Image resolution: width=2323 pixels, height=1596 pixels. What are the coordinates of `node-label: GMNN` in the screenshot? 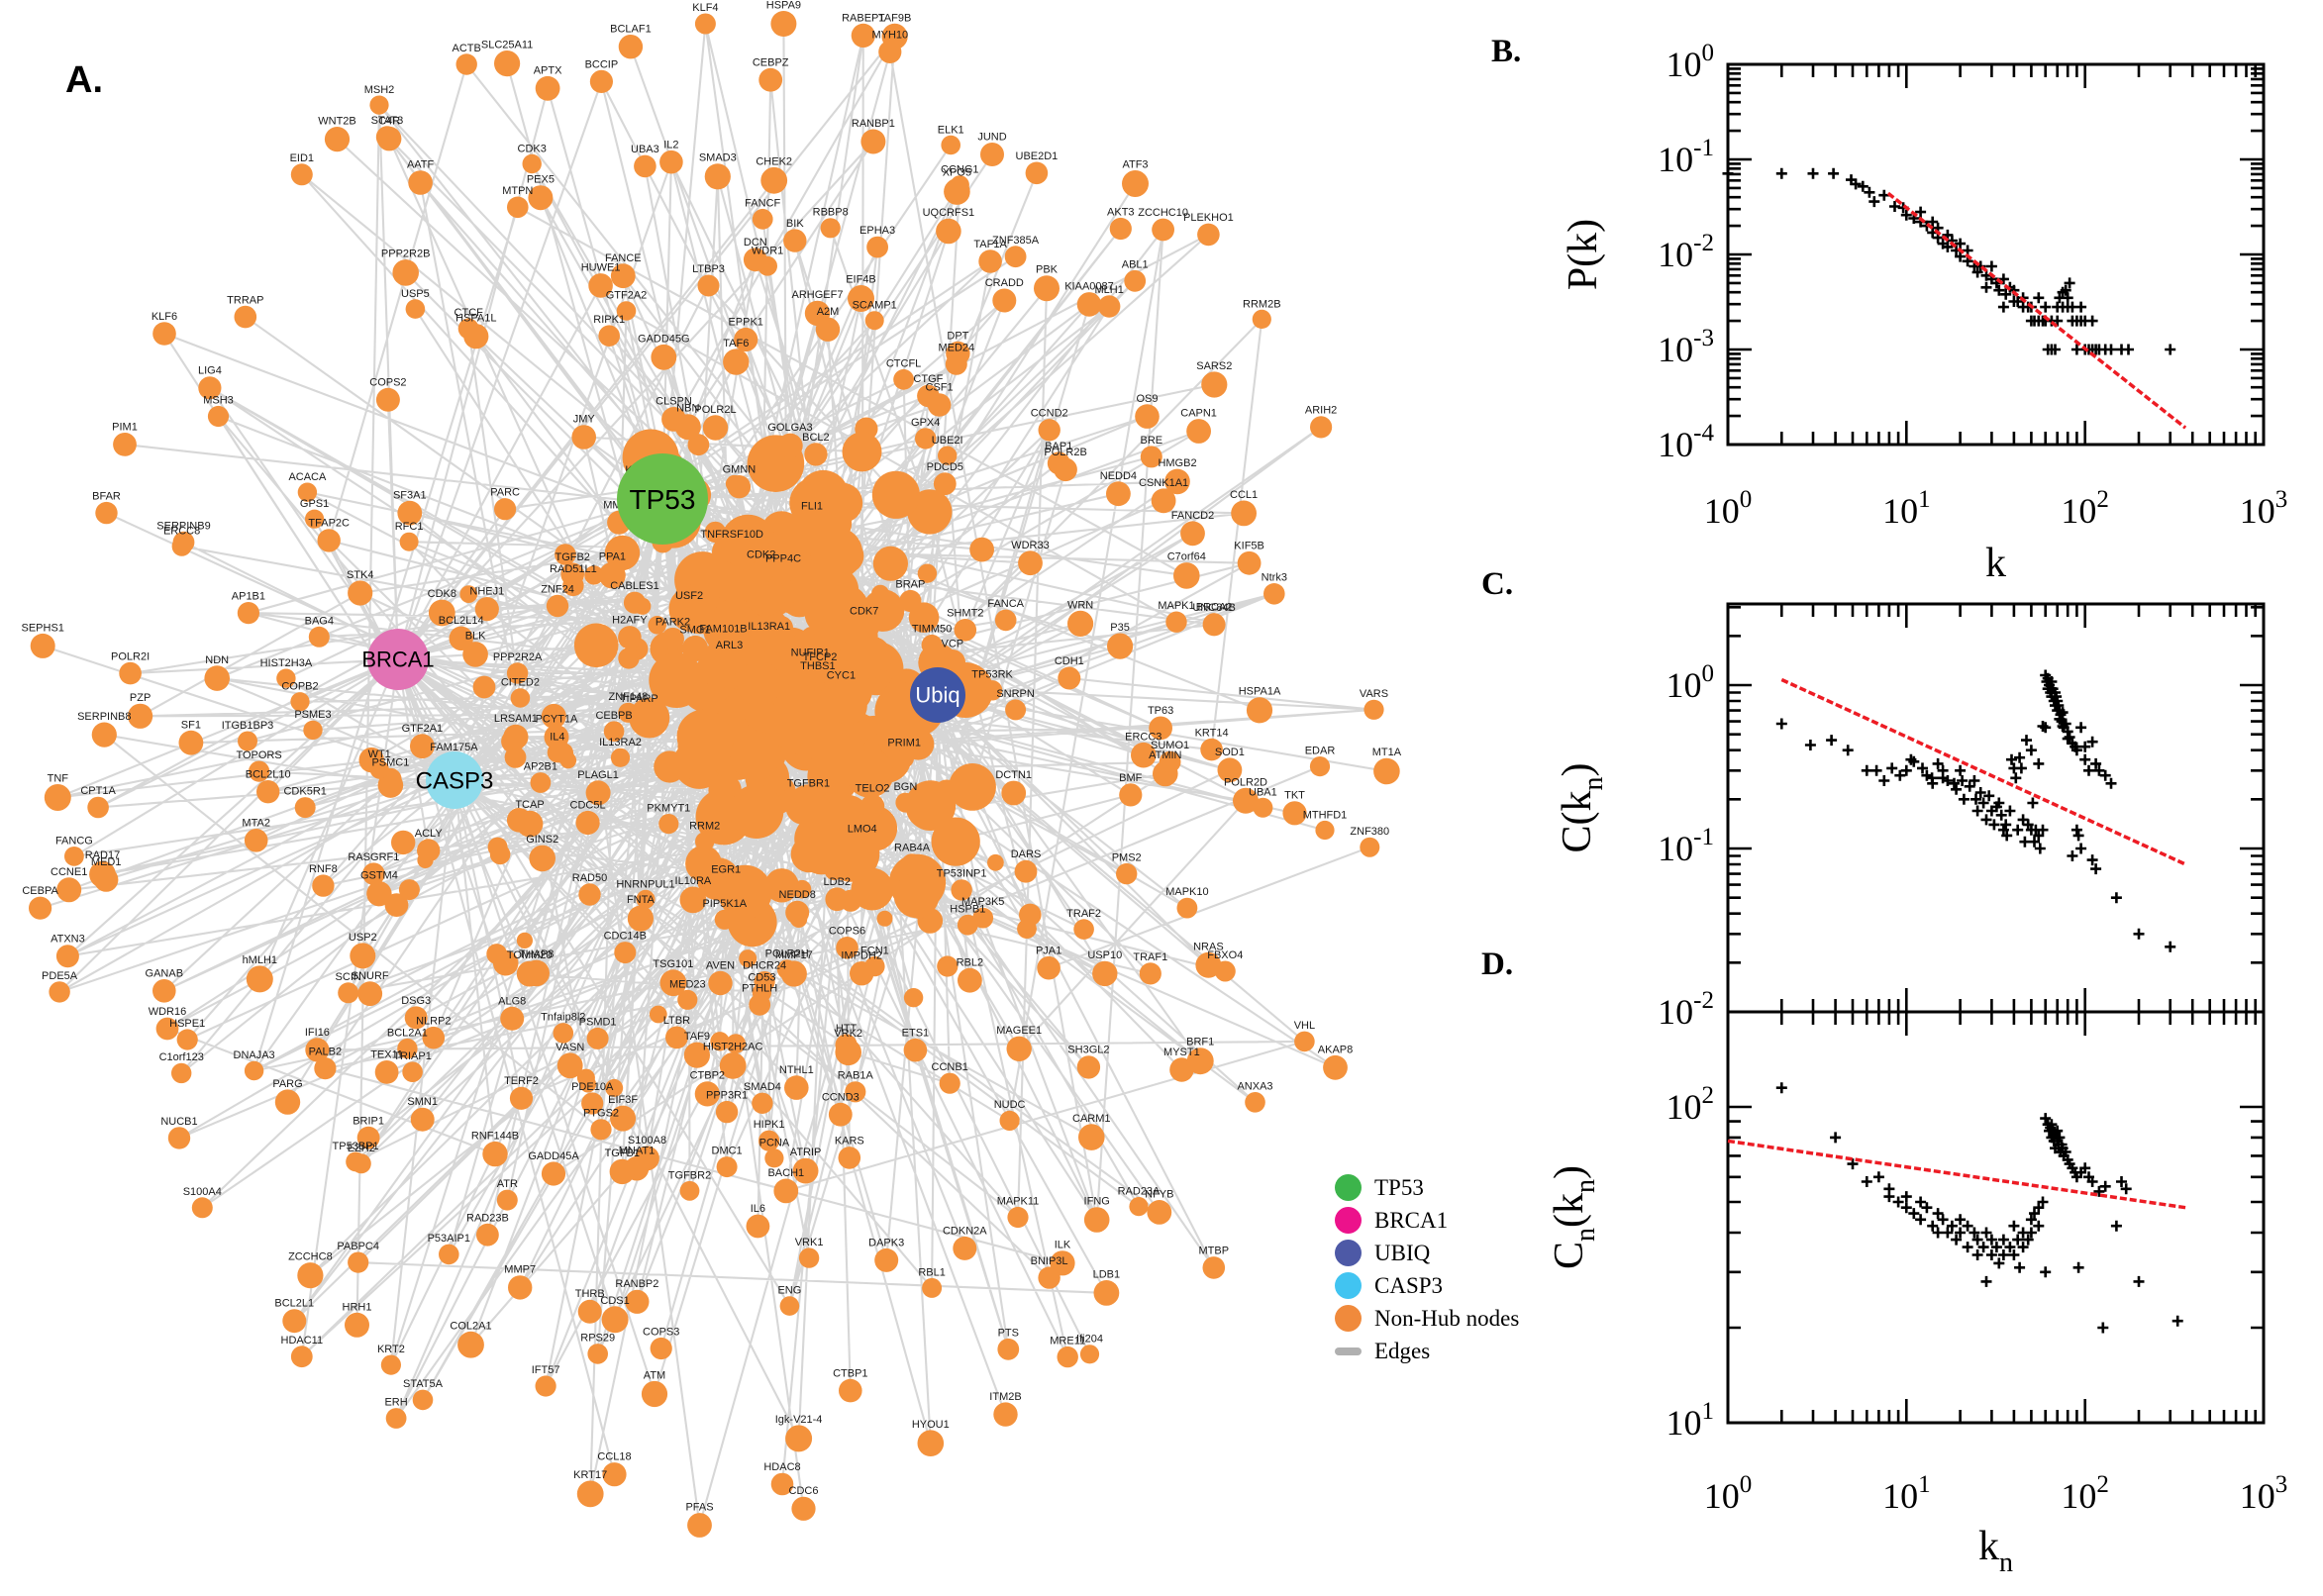 It's located at (740, 470).